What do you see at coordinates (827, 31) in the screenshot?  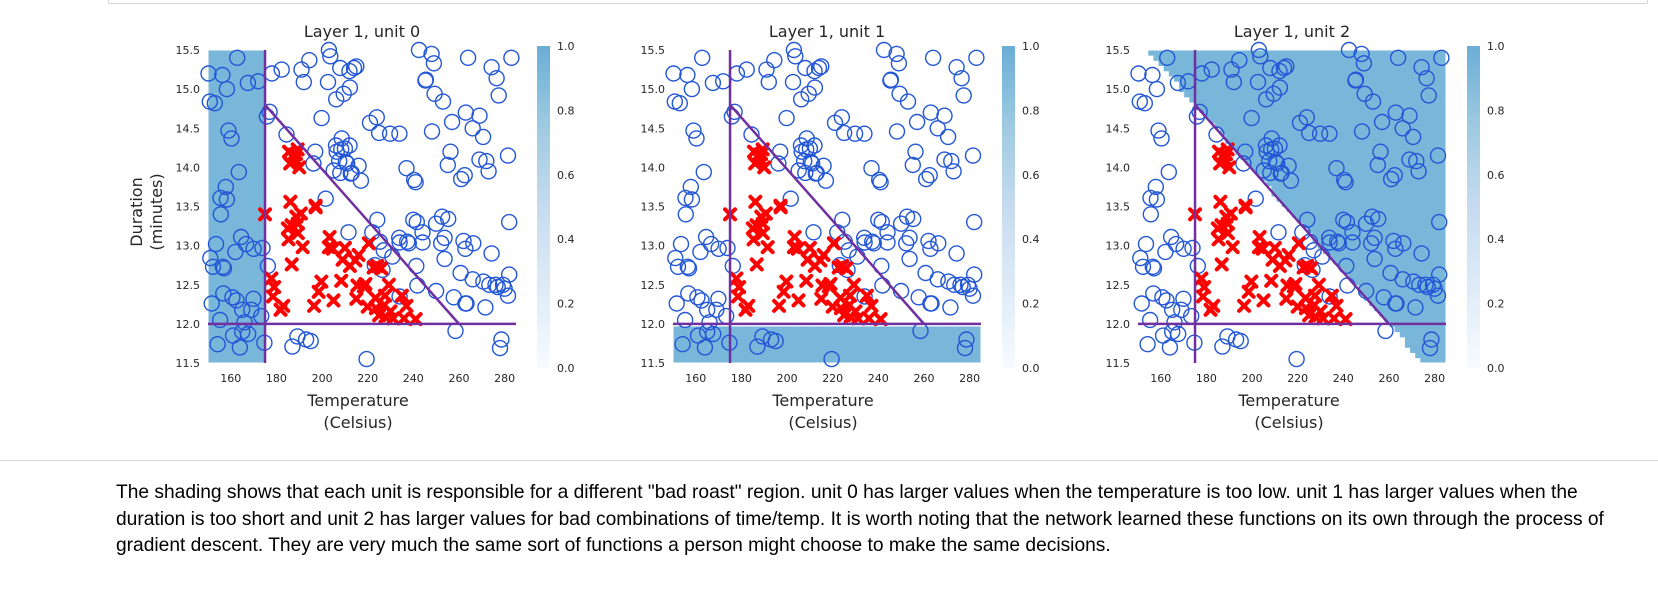 I see `panel-title: Layer 1, unit 1` at bounding box center [827, 31].